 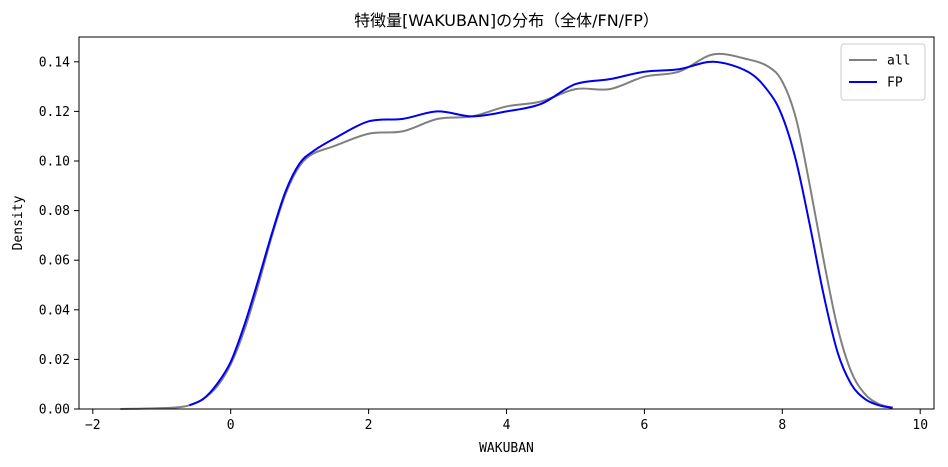 I want to click on y-tick-label: 0.00, so click(x=54, y=410).